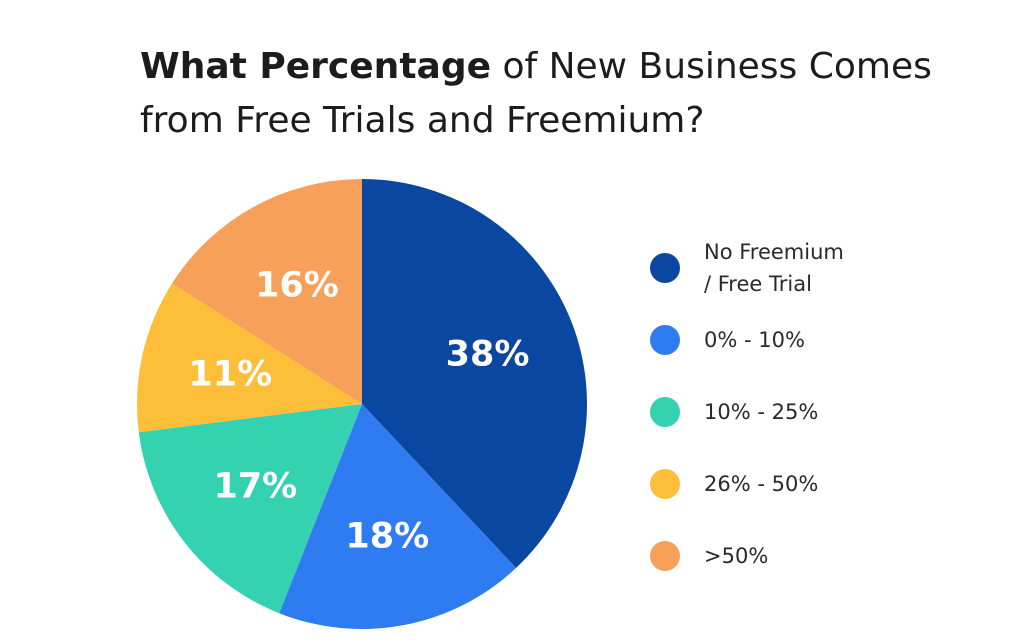 Image resolution: width=1022 pixels, height=644 pixels. Describe the element at coordinates (488, 354) in the screenshot. I see `slice-label-0: 38%` at that location.